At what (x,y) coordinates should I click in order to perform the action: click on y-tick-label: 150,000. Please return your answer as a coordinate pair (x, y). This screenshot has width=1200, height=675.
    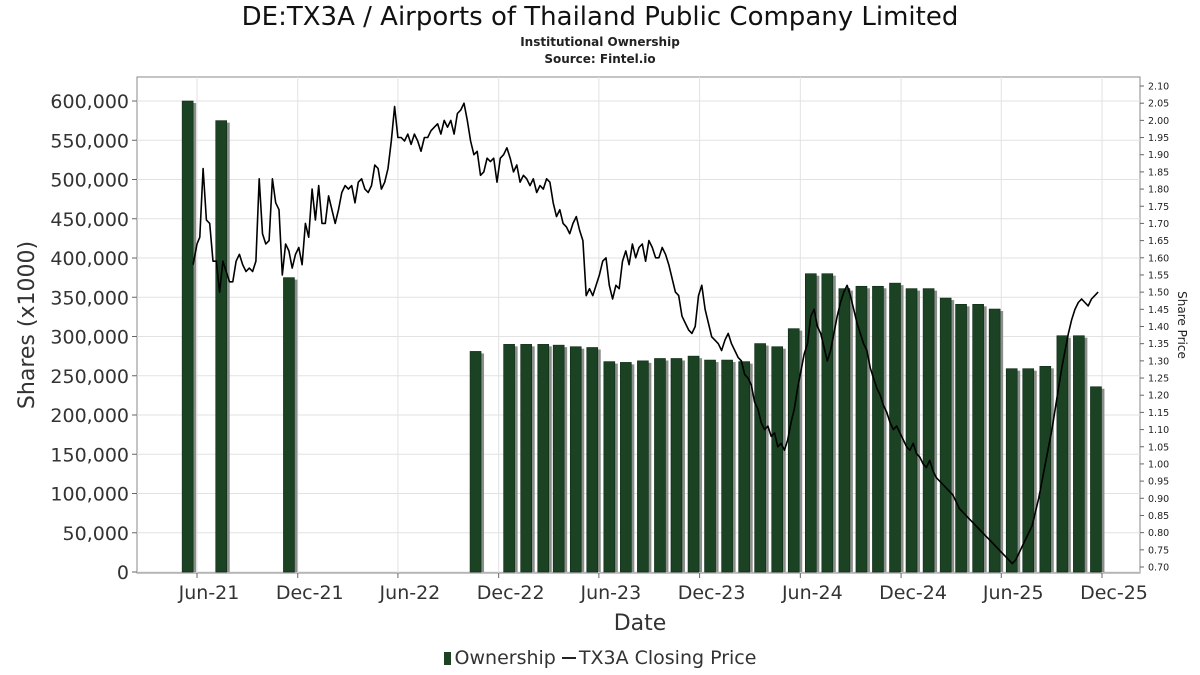
    Looking at the image, I should click on (89, 455).